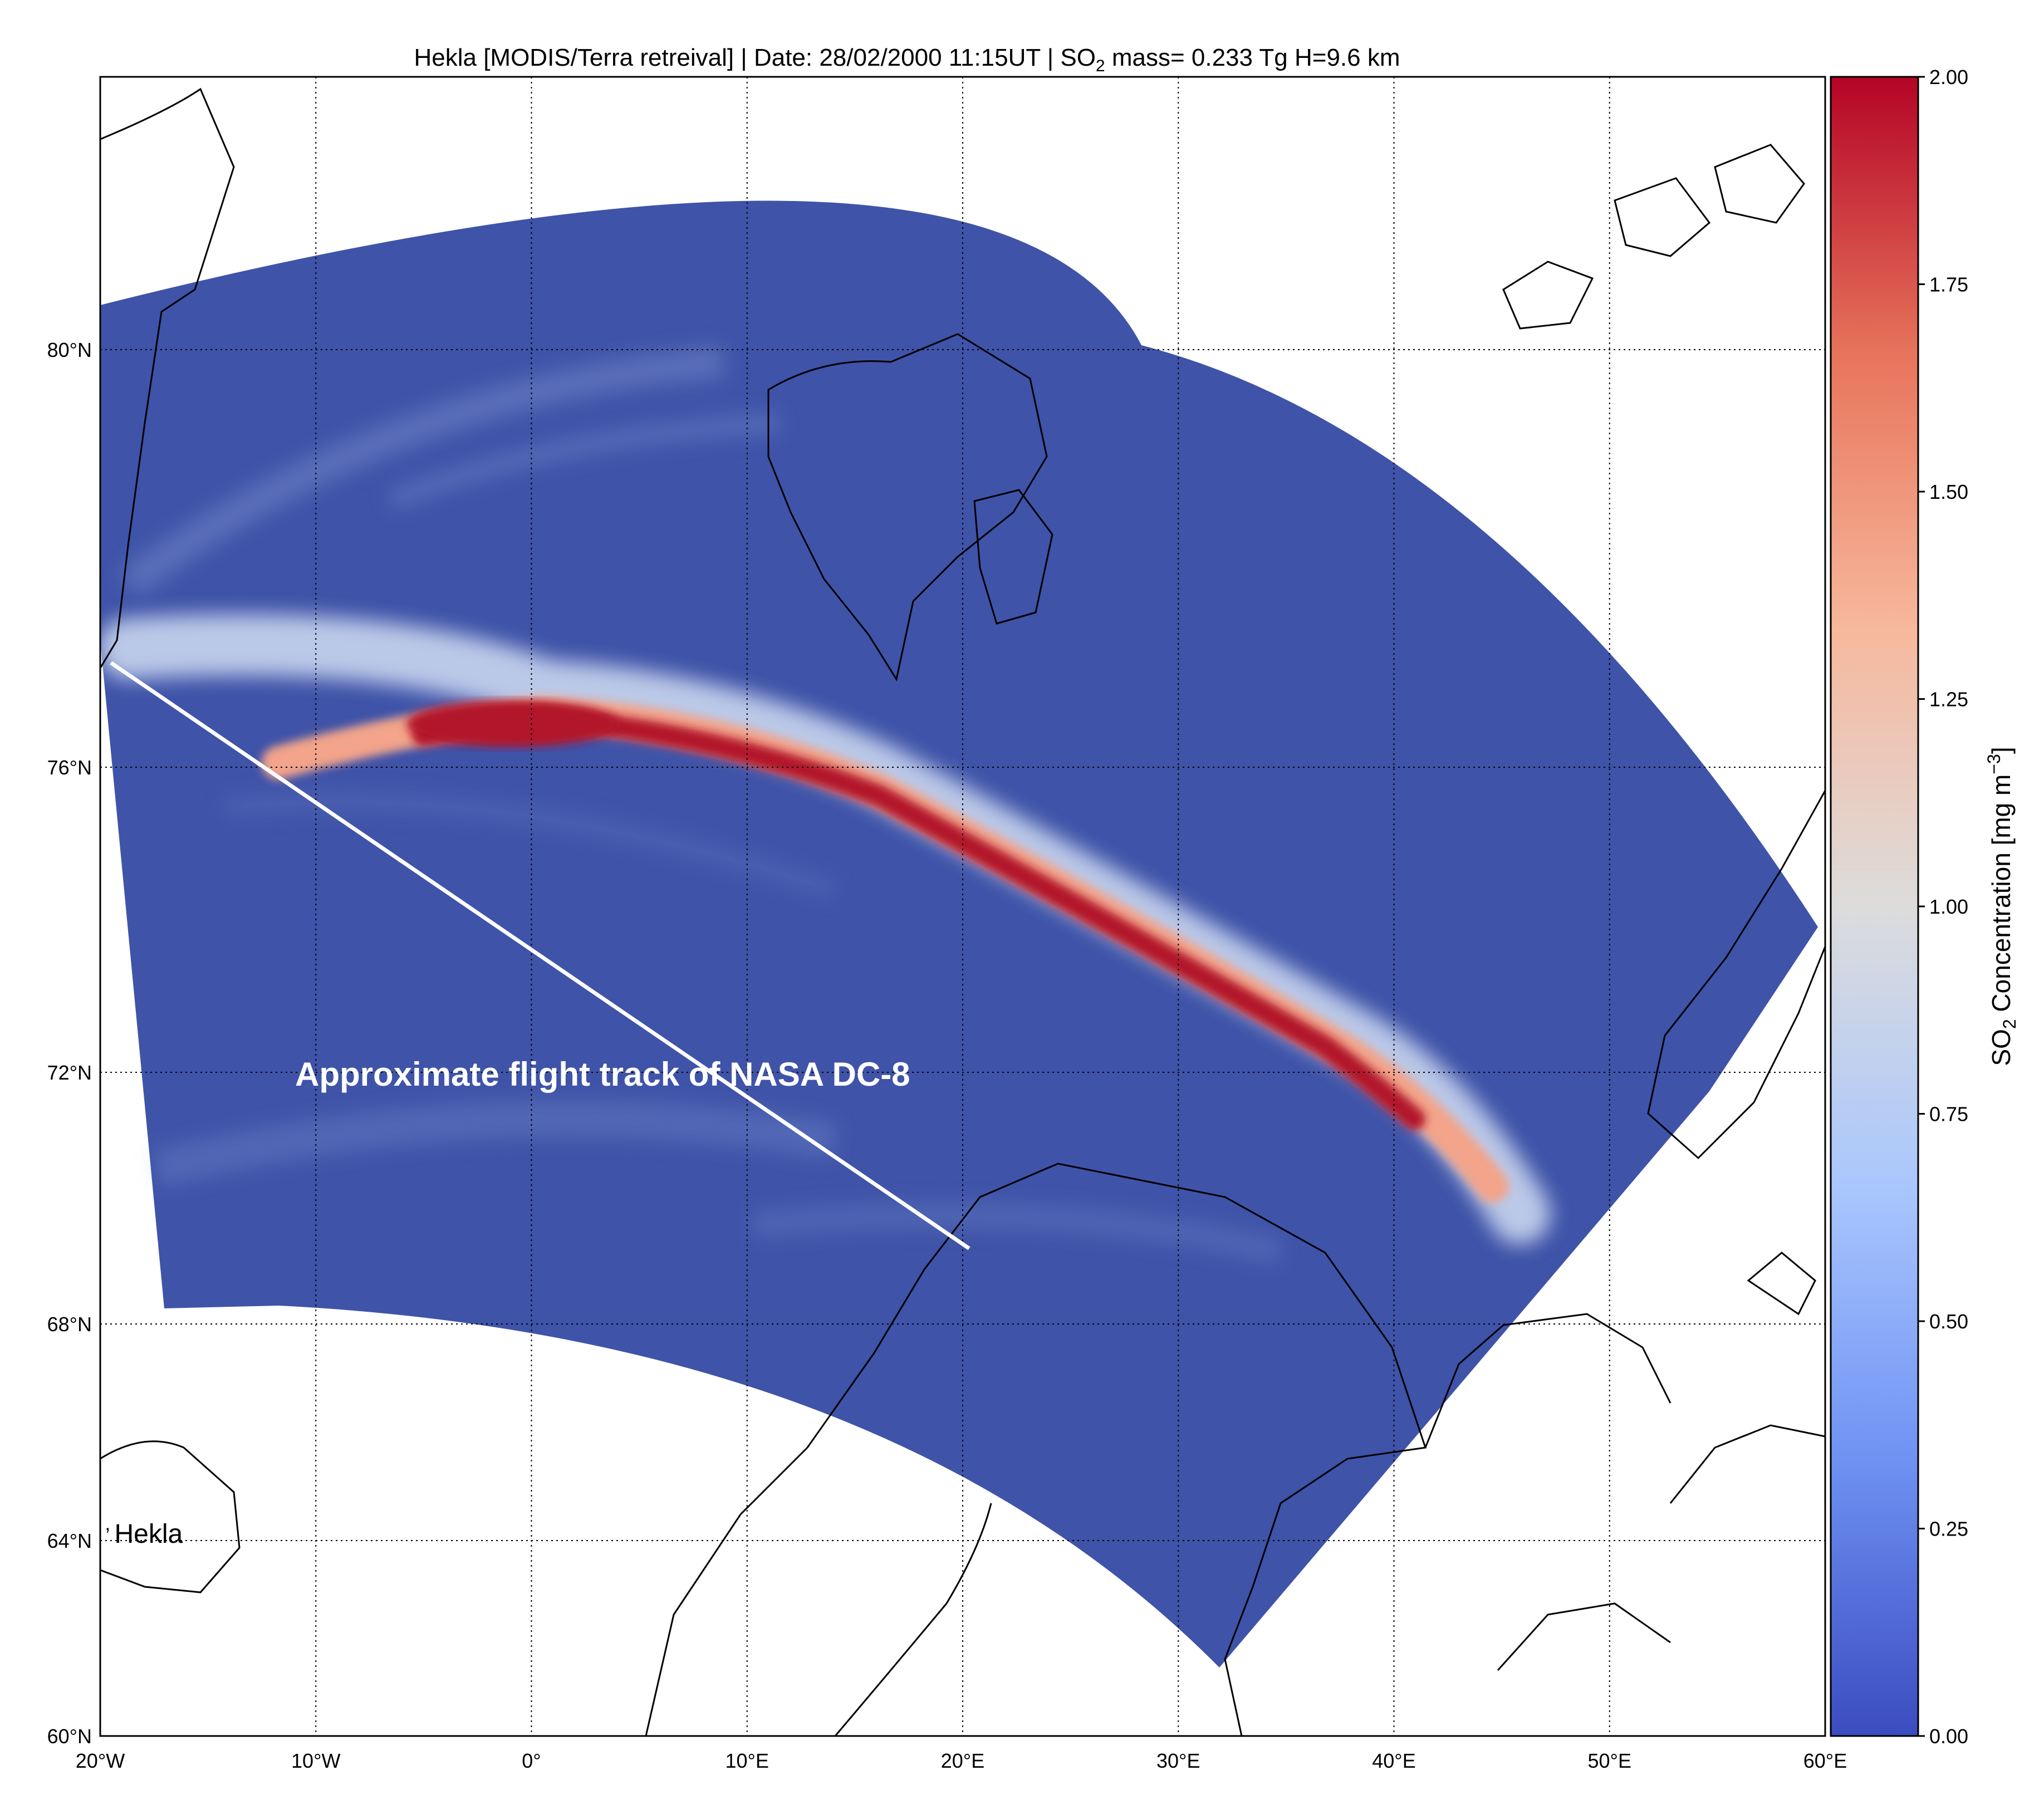 Image resolution: width=2044 pixels, height=1795 pixels. I want to click on colorbar-tick-label: 0.25, so click(1948, 1529).